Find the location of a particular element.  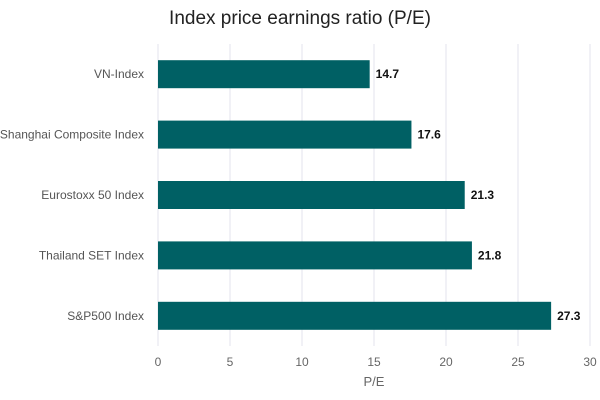

x-tick-label: 20 is located at coordinates (446, 362).